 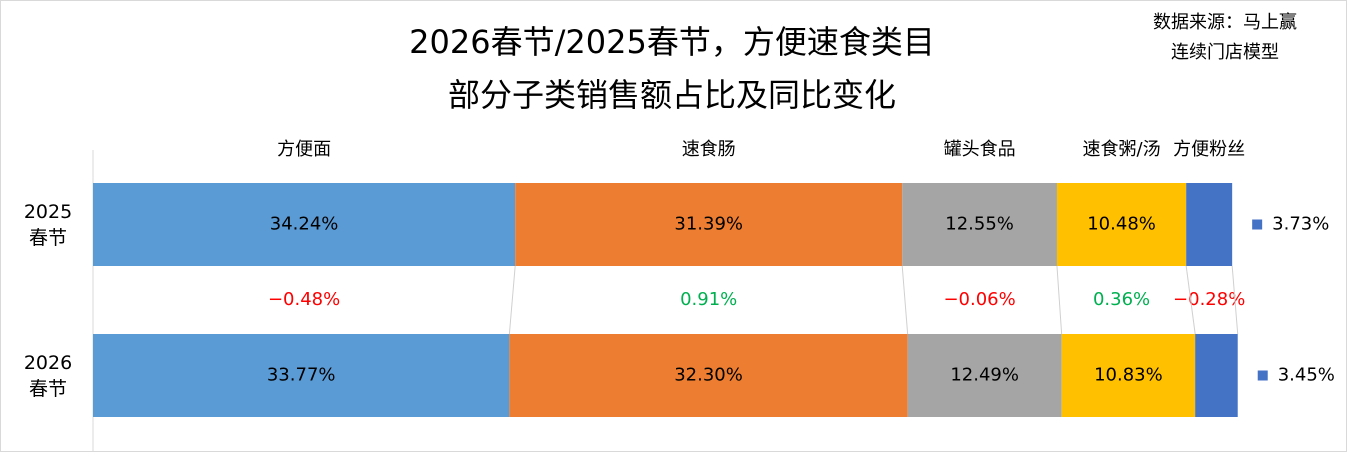 What do you see at coordinates (1306, 375) in the screenshot?
I see `data-label: 3.45%` at bounding box center [1306, 375].